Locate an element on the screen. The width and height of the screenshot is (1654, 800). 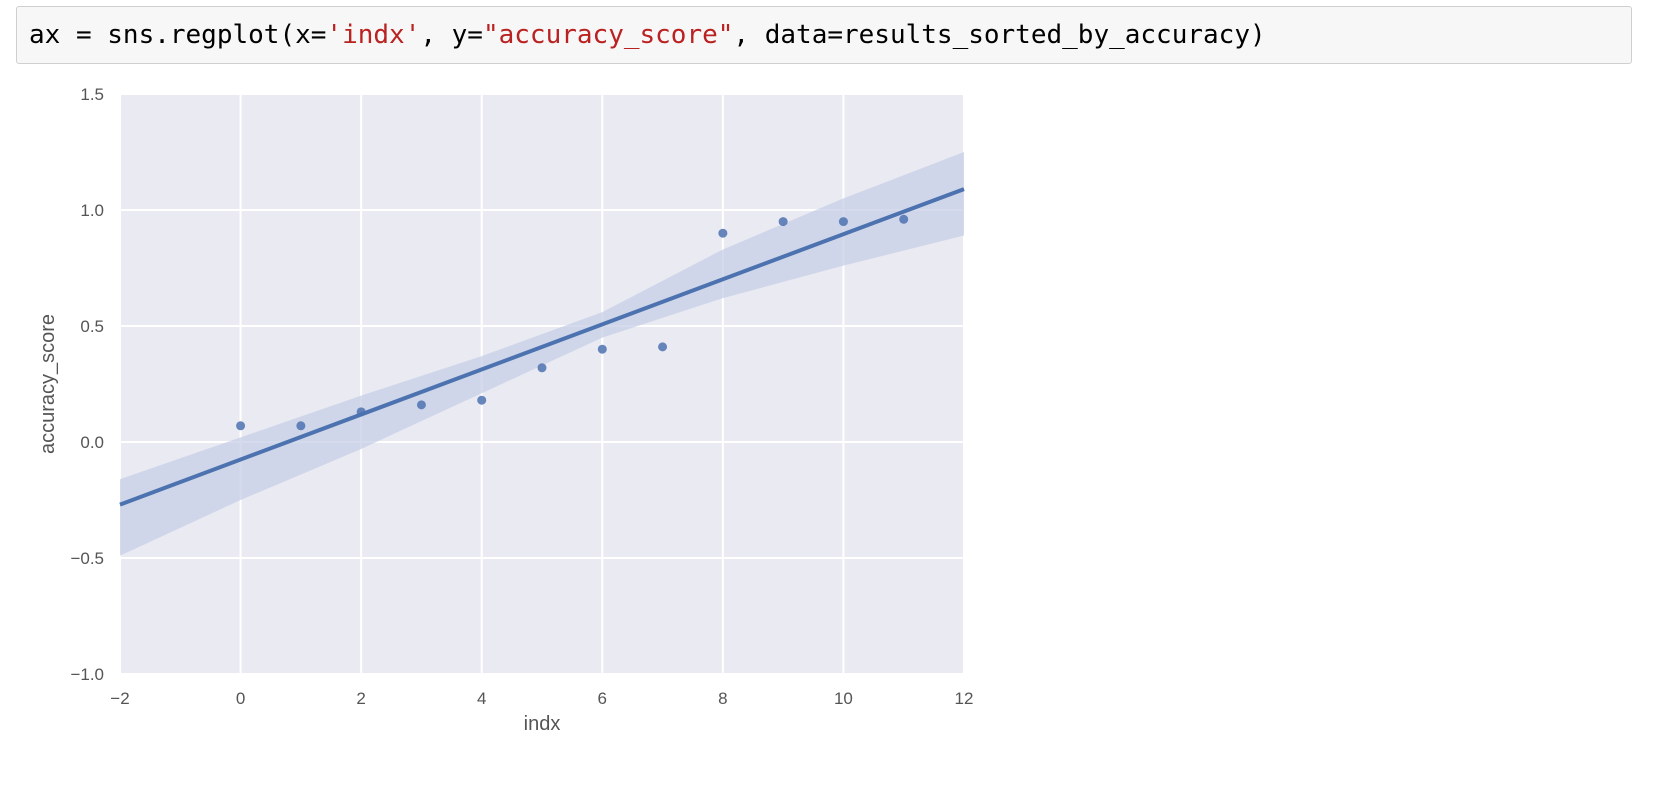
scatter-points is located at coordinates (572, 322).